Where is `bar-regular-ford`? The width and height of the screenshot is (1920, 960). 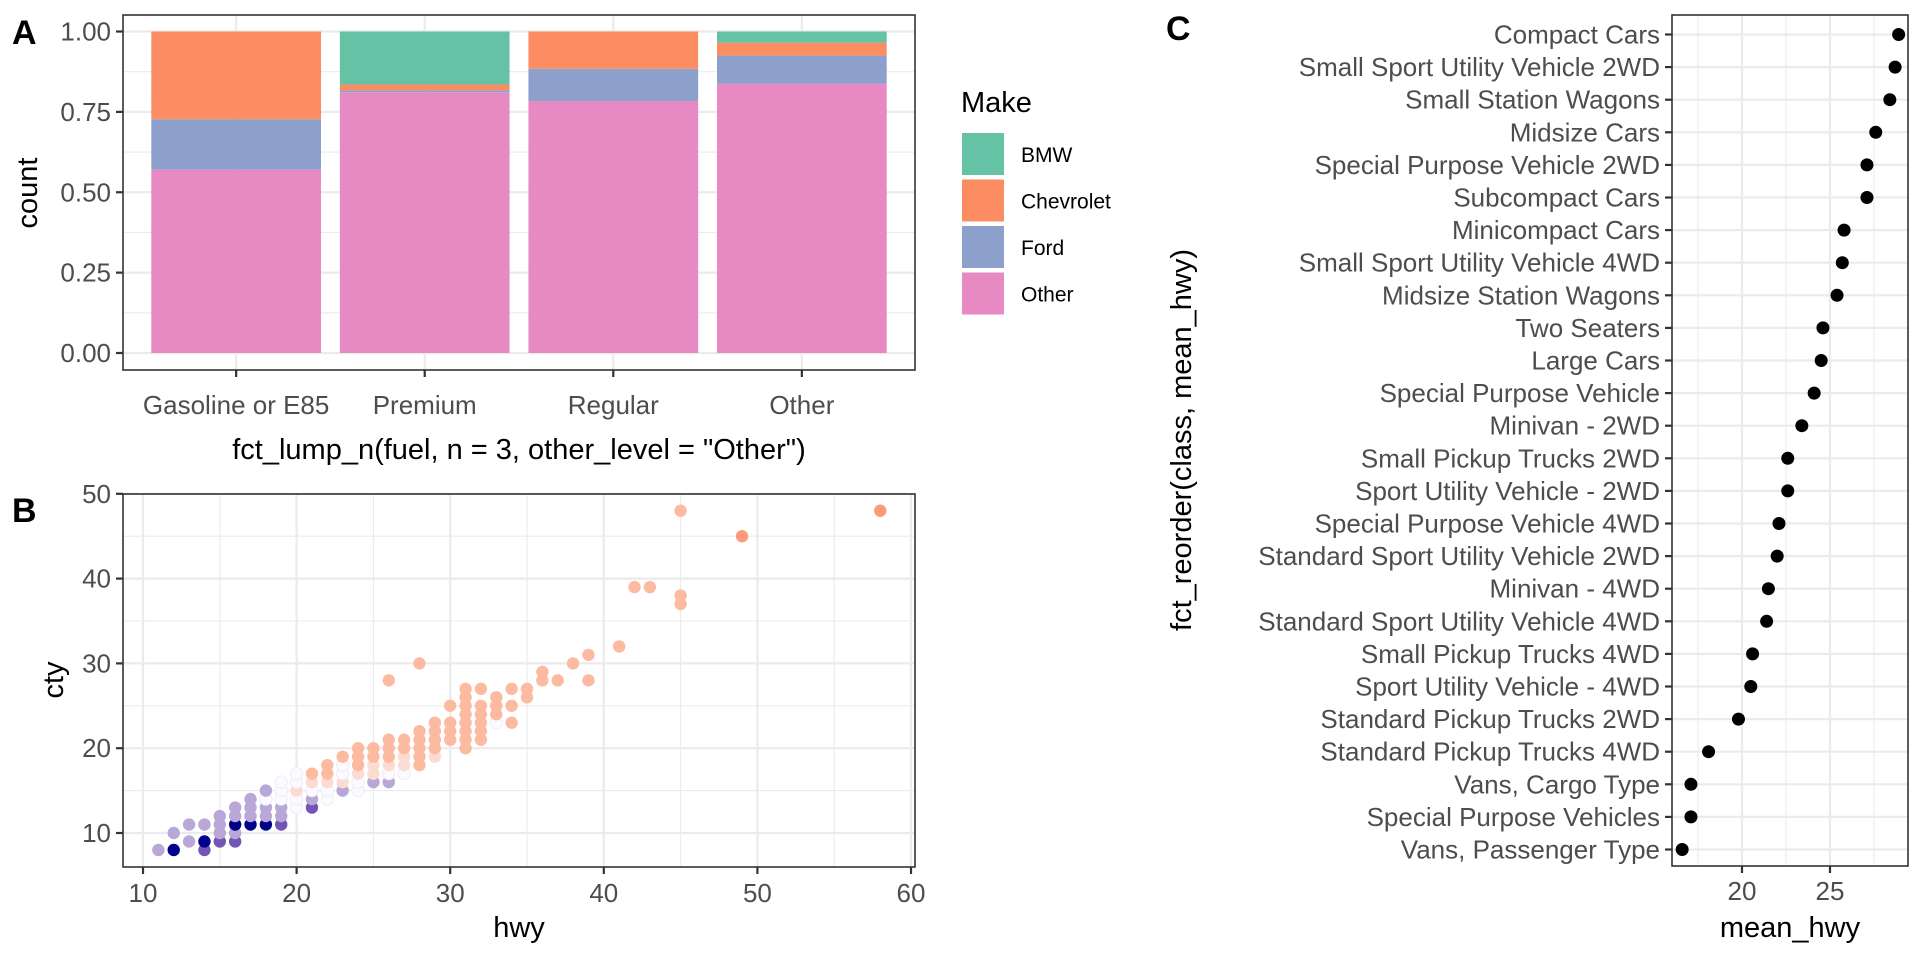 bar-regular-ford is located at coordinates (613, 84).